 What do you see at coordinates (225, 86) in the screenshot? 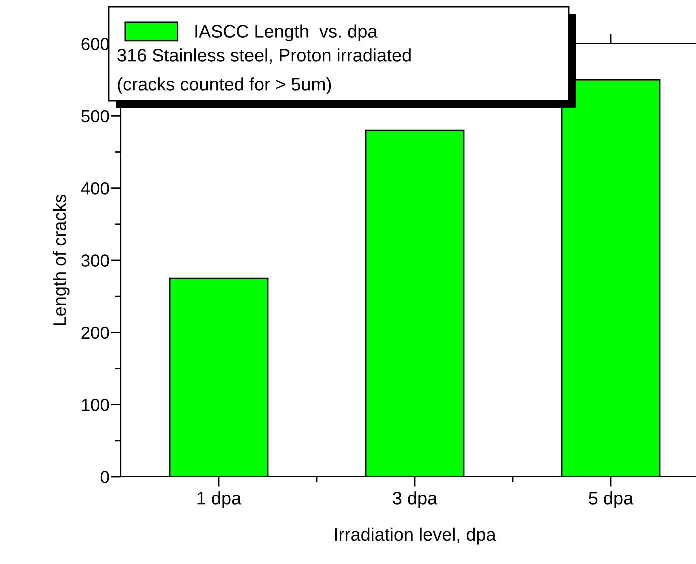
I see `annotation: (cracks counted for > 5um)` at bounding box center [225, 86].